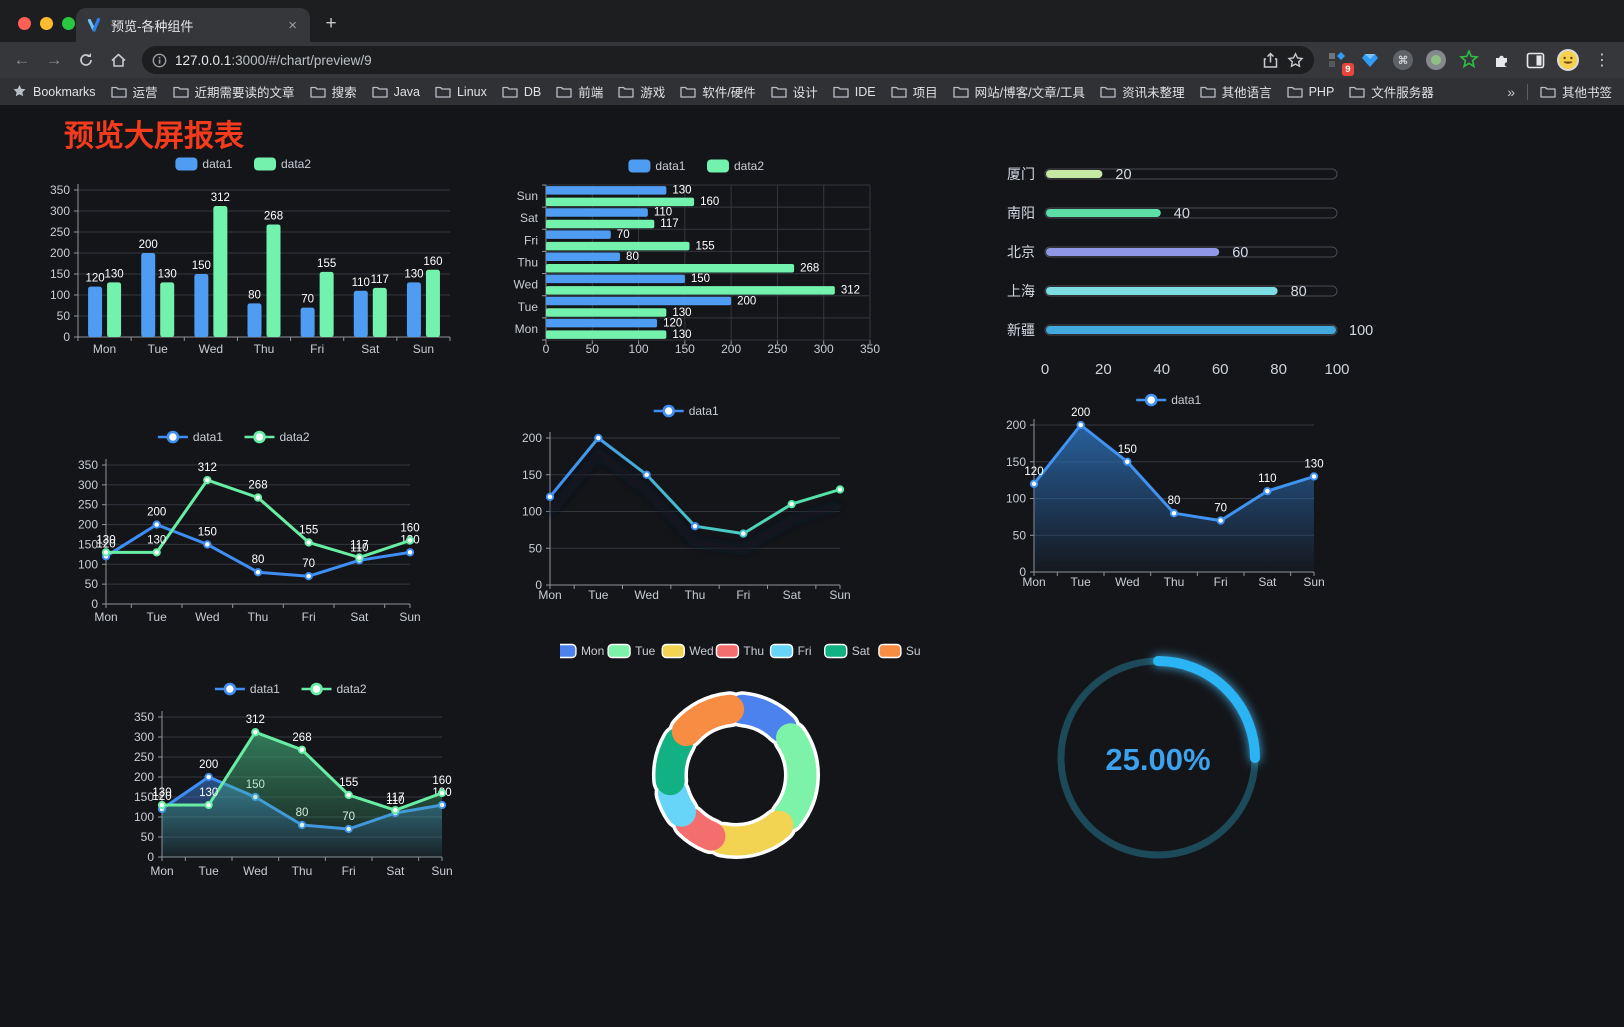 This screenshot has height=1027, width=1624. What do you see at coordinates (1161, 369) in the screenshot?
I see `svg-text: 40` at bounding box center [1161, 369].